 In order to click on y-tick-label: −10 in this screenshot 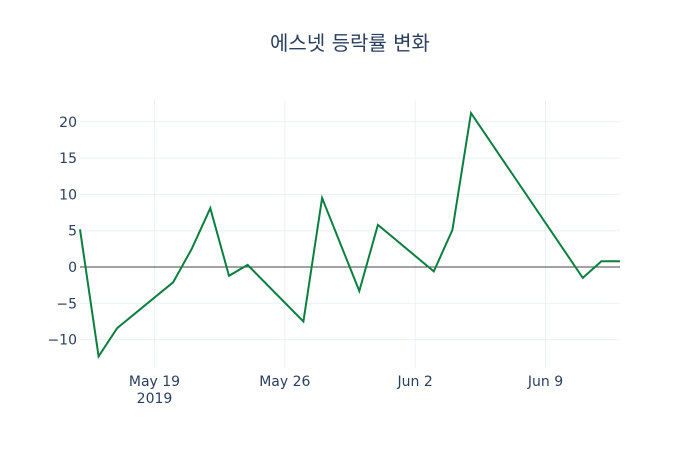, I will do `click(62, 341)`.